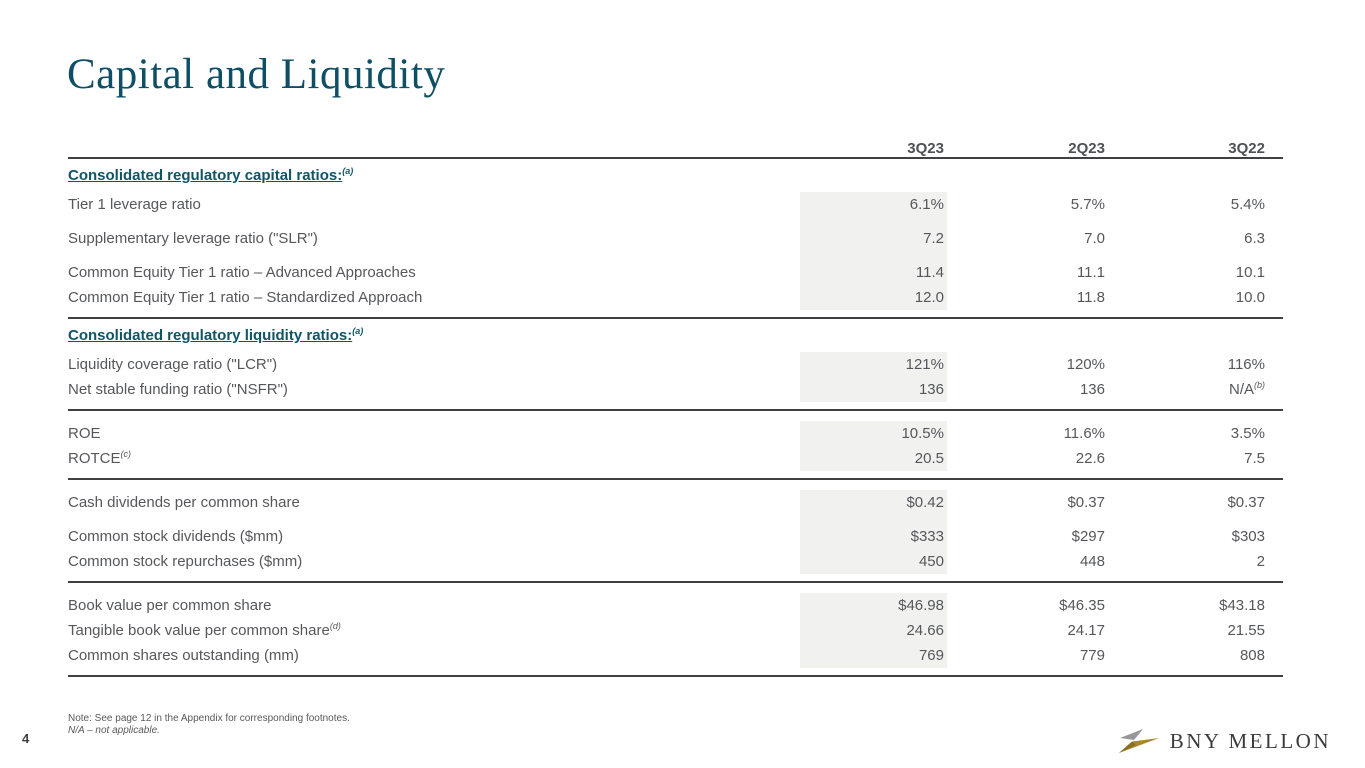 Image resolution: width=1365 pixels, height=768 pixels. What do you see at coordinates (1086, 630) in the screenshot?
I see `cell-2q23: 24.17` at bounding box center [1086, 630].